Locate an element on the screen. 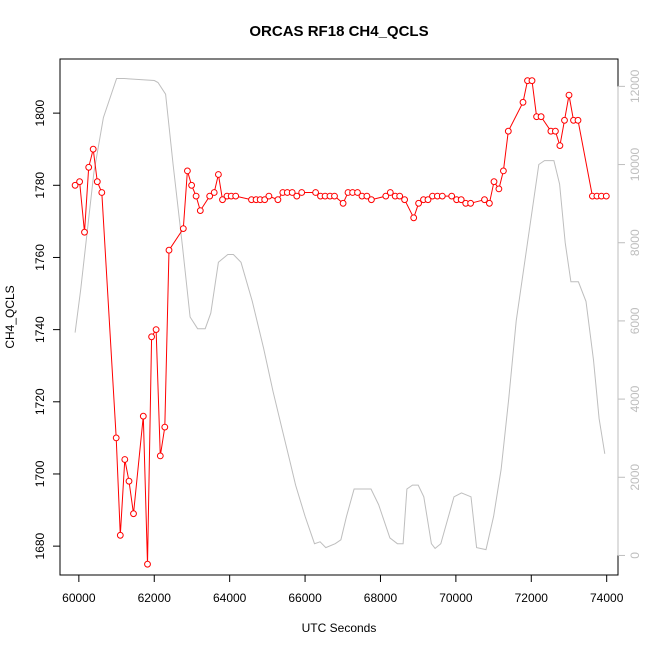 Image resolution: width=650 pixels, height=650 pixels. x-tick-label: 62000 is located at coordinates (155, 598).